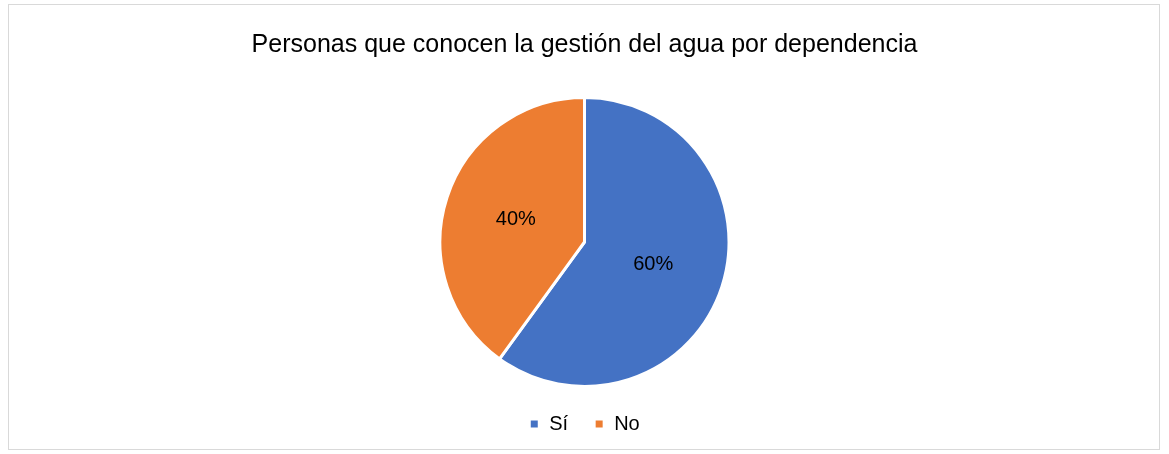 The width and height of the screenshot is (1169, 454). Describe the element at coordinates (516, 218) in the screenshot. I see `data-label: 40%` at that location.